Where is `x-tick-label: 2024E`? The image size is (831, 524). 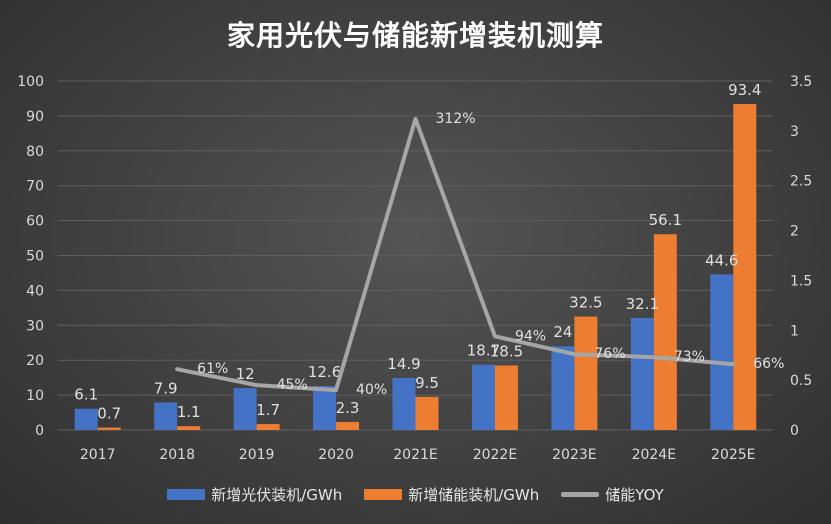 x-tick-label: 2024E is located at coordinates (654, 455).